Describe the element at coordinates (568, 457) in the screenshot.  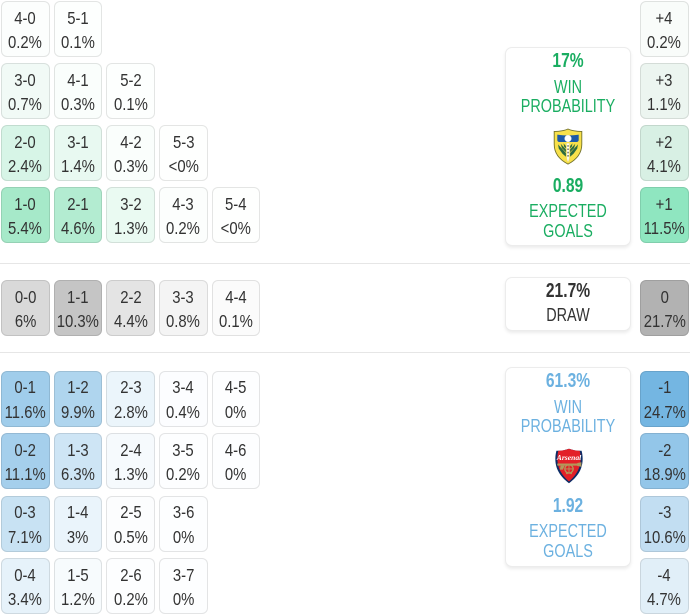
I see `svg-text: Arsenal` at that location.